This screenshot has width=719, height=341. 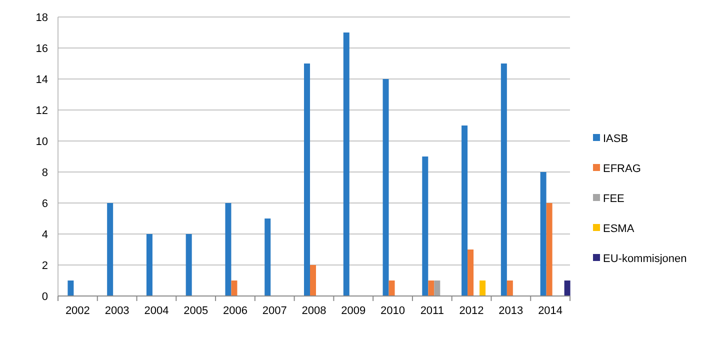 What do you see at coordinates (156, 311) in the screenshot?
I see `x-tick-label: 2004` at bounding box center [156, 311].